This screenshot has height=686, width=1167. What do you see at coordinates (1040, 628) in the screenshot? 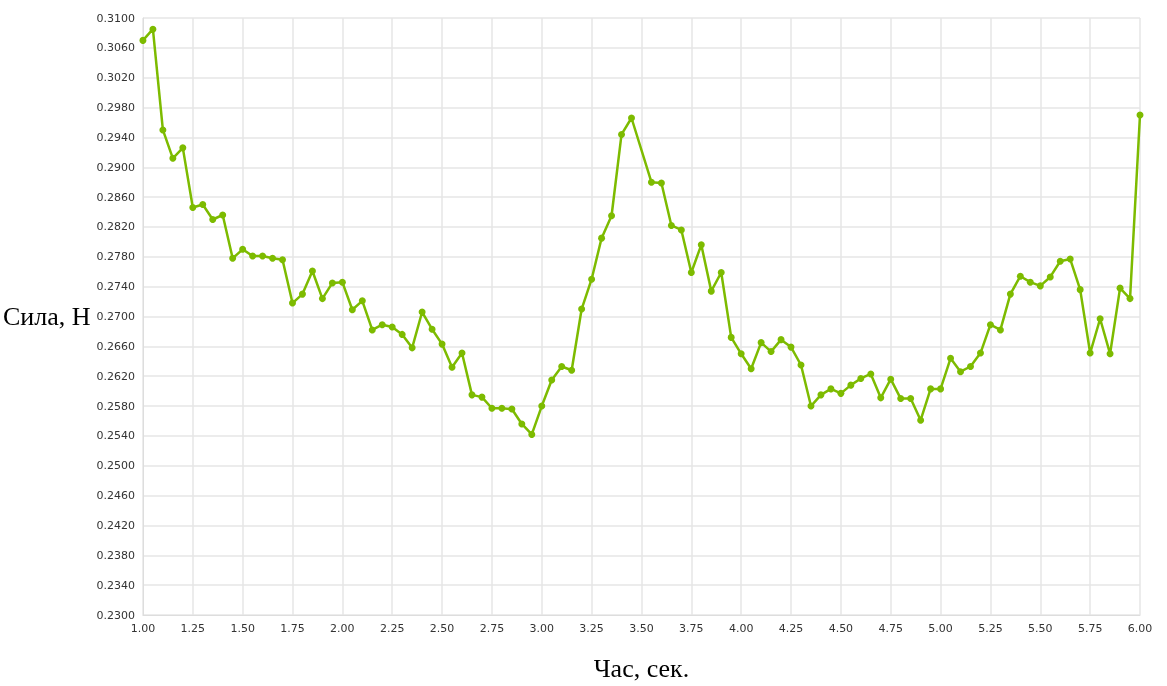
I see `x-tick-label: 5.50` at bounding box center [1040, 628].